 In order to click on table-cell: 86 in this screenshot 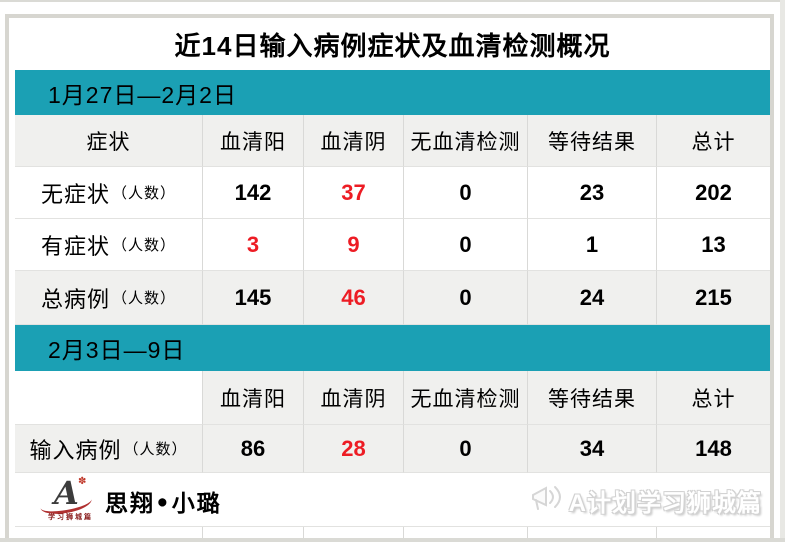, I will do `click(252, 449)`.